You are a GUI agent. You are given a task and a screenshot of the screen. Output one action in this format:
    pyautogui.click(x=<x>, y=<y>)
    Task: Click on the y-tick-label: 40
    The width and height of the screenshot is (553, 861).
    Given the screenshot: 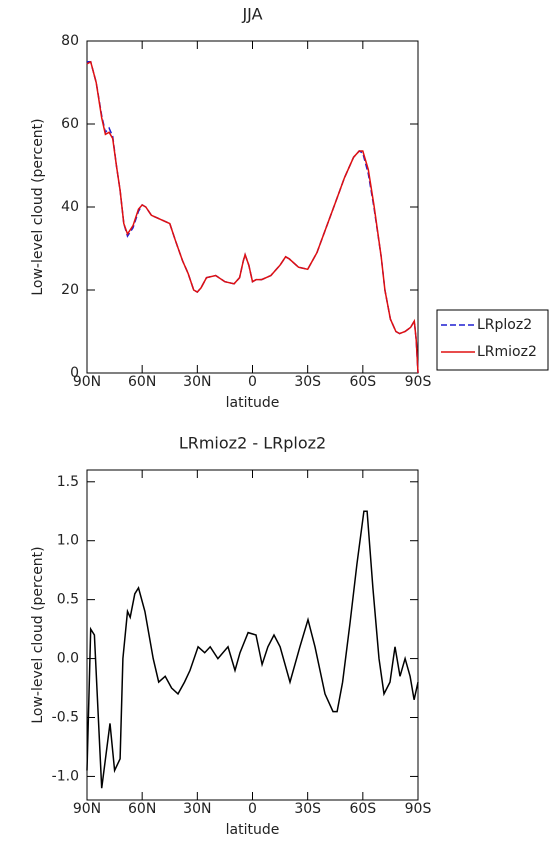 What is the action you would take?
    pyautogui.click(x=70, y=207)
    